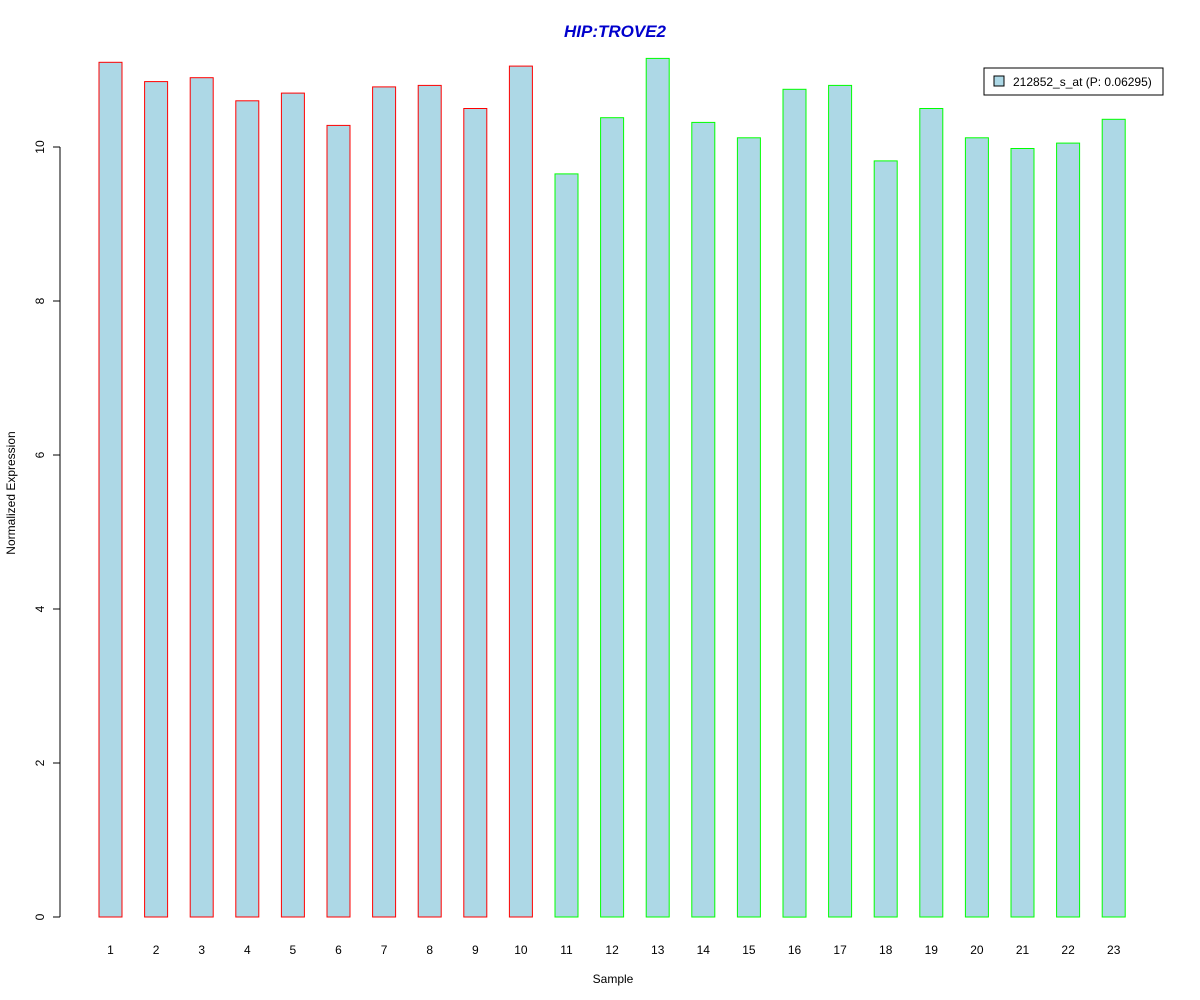 The height and width of the screenshot is (1000, 1200). What do you see at coordinates (40, 300) in the screenshot?
I see `y-tick-label: 8` at bounding box center [40, 300].